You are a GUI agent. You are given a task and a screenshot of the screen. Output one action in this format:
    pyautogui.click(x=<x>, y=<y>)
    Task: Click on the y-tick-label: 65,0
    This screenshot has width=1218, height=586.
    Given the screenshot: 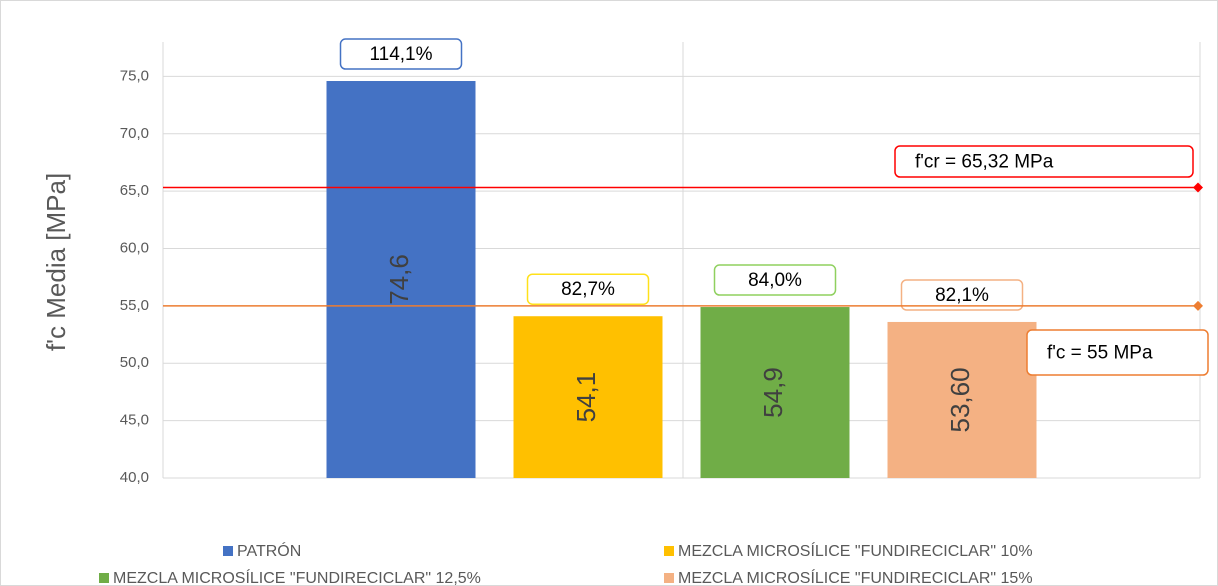 What is the action you would take?
    pyautogui.click(x=134, y=190)
    